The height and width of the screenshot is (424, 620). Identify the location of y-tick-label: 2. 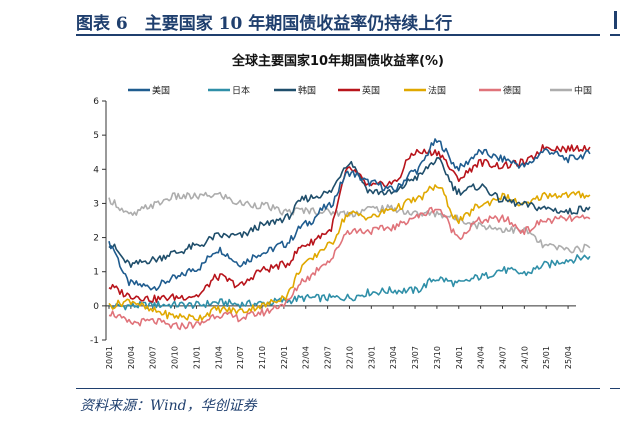
(96, 239).